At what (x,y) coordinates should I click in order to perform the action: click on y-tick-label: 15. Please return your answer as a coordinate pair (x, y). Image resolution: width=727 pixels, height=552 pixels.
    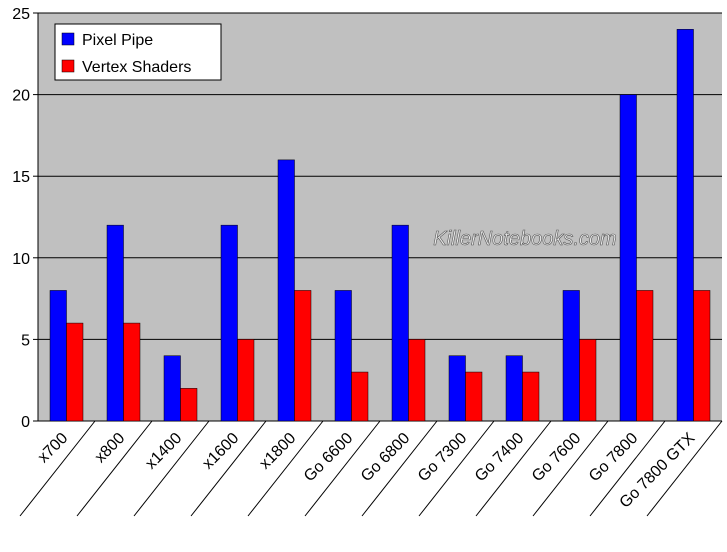
    Looking at the image, I should click on (21, 177).